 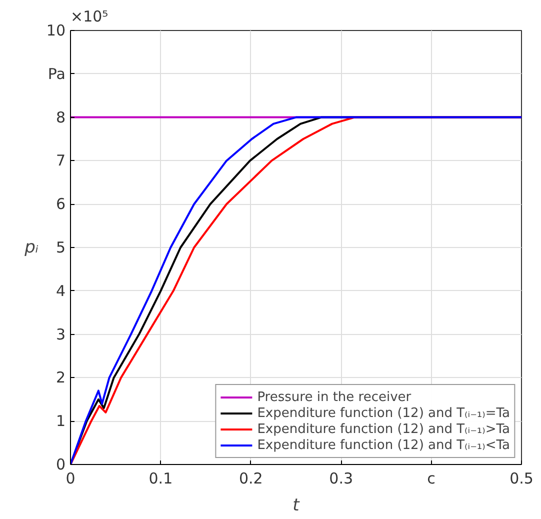 What do you see at coordinates (31, 248) in the screenshot?
I see `y-axis-title: pᵢ` at bounding box center [31, 248].